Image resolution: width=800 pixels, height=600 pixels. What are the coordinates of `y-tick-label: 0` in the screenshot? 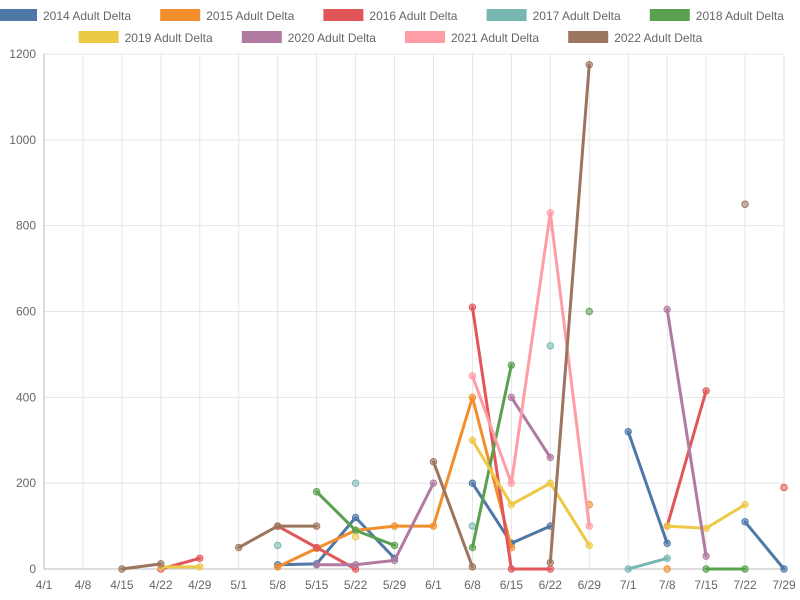 It's located at (32, 569).